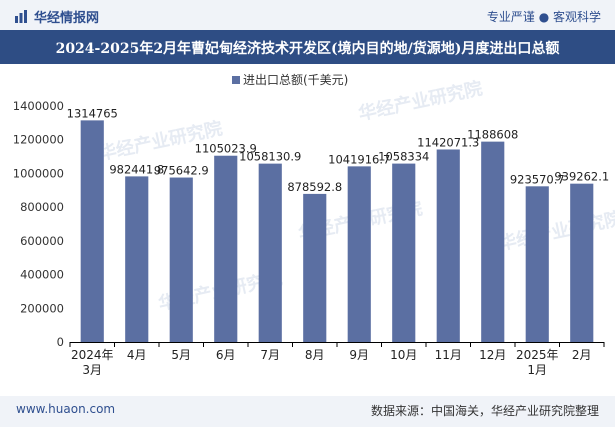 This screenshot has height=427, width=615. What do you see at coordinates (307, 411) in the screenshot?
I see `bottom-bar` at bounding box center [307, 411].